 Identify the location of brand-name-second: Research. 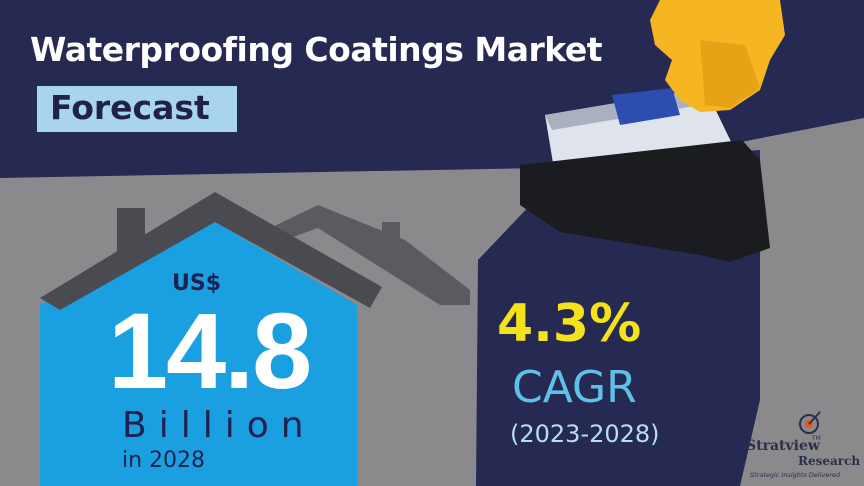
(829, 461).